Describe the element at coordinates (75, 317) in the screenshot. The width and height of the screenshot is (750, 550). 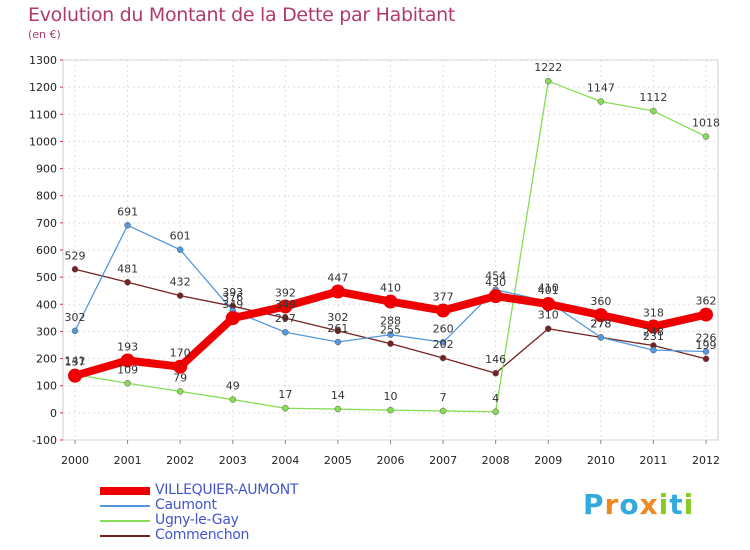
I see `data-label: 302` at that location.